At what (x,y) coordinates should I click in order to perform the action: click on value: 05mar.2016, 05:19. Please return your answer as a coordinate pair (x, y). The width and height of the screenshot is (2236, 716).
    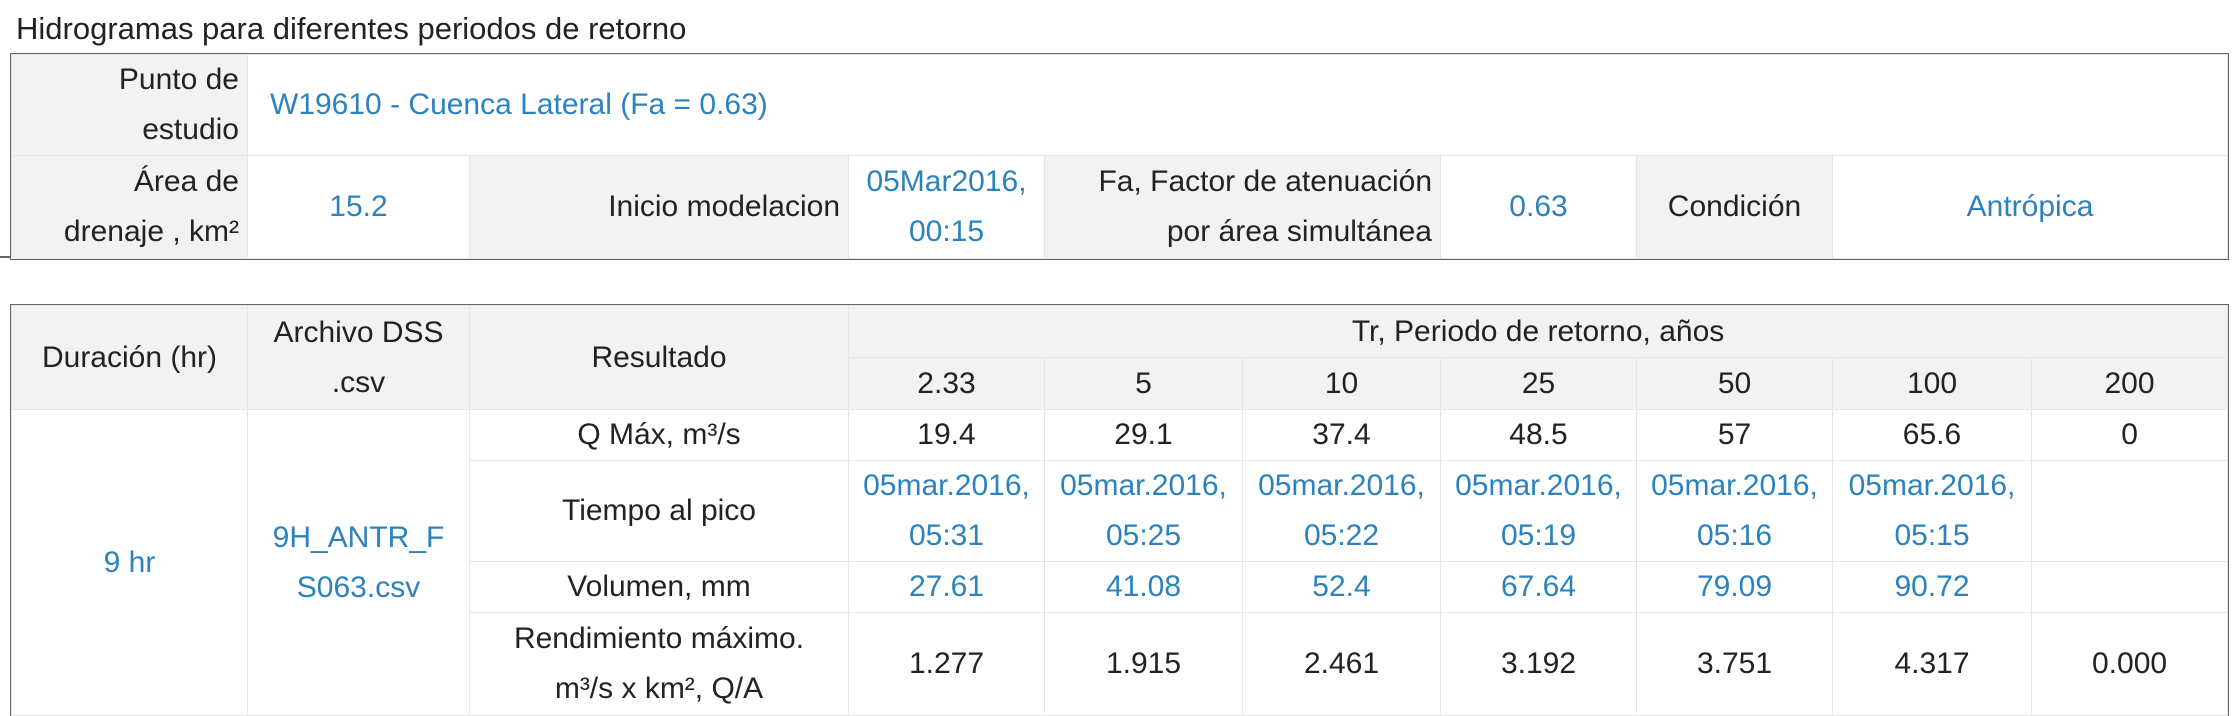
    Looking at the image, I should click on (1538, 510).